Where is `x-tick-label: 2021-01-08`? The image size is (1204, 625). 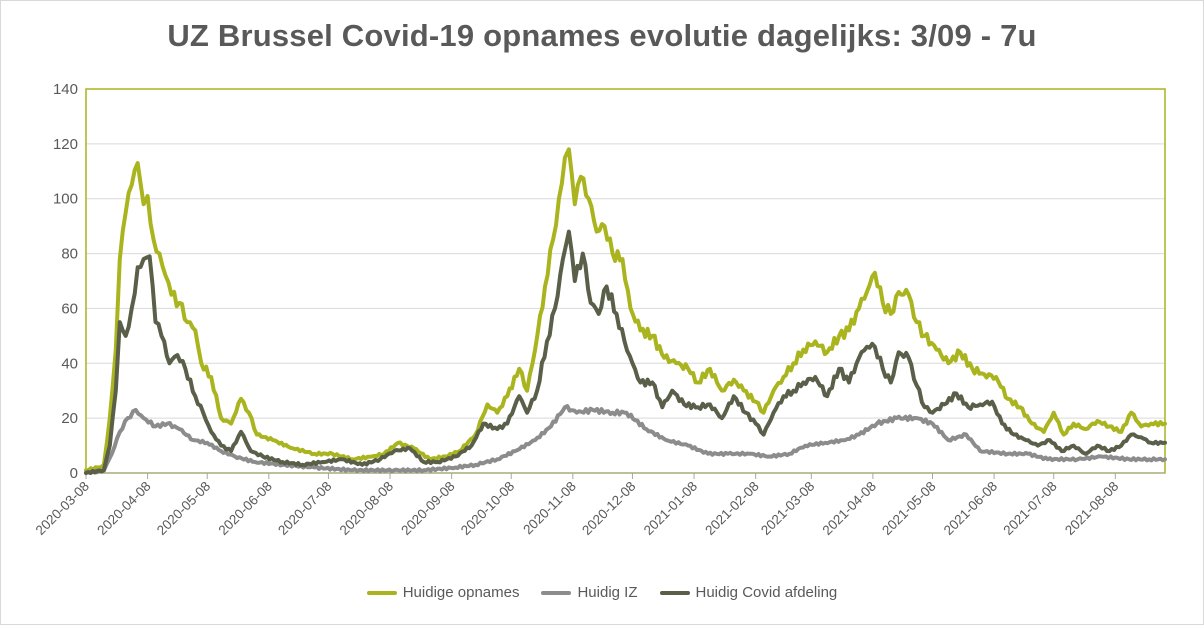
x-tick-label: 2021-01-08 is located at coordinates (670, 508).